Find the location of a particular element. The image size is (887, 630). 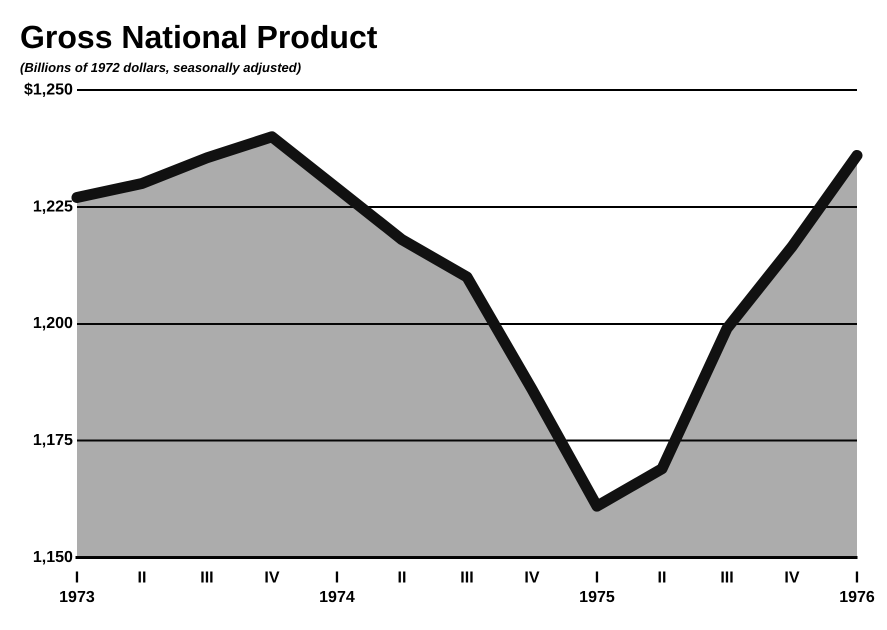

y-tick-label: 1,150 is located at coordinates (53, 557).